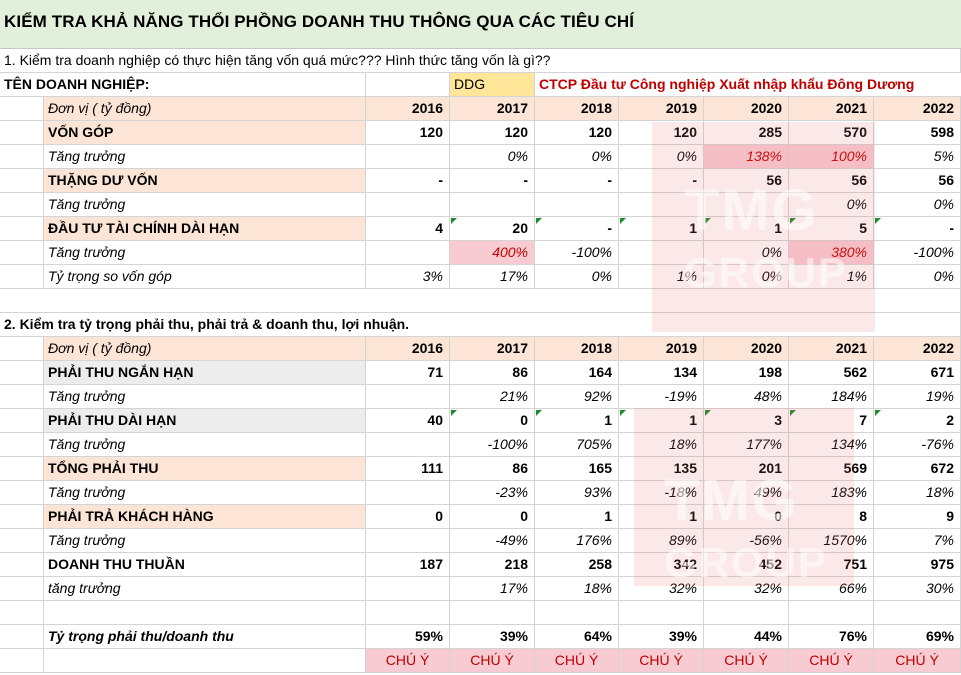 This screenshot has width=961, height=675. I want to click on value-cell: 32%, so click(746, 589).